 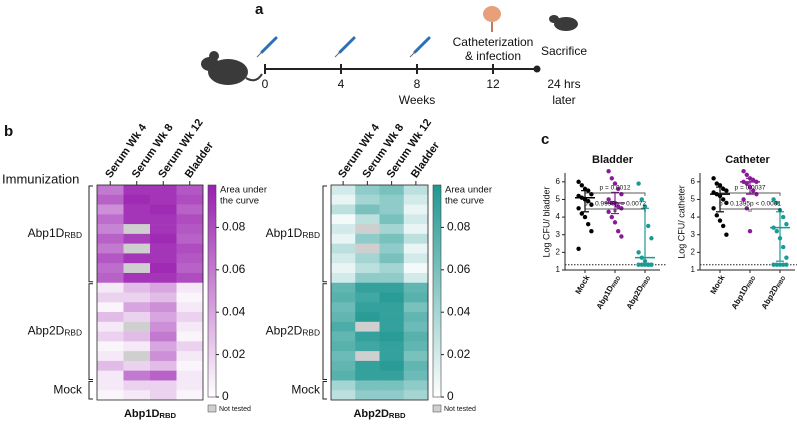 I want to click on heatmap-title: Abp1DRBD, so click(x=150, y=414).